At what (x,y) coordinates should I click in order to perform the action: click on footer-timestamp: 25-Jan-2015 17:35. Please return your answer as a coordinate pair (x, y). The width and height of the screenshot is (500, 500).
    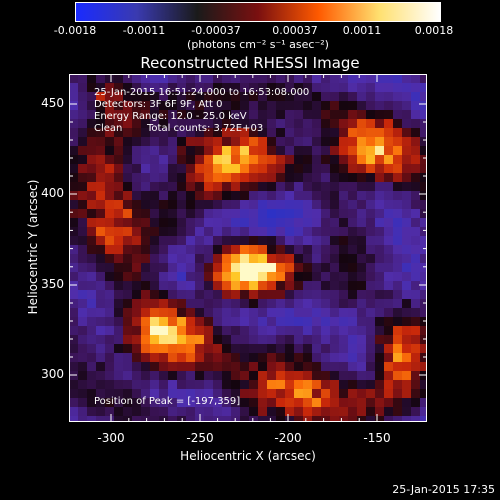
    Looking at the image, I should click on (443, 489).